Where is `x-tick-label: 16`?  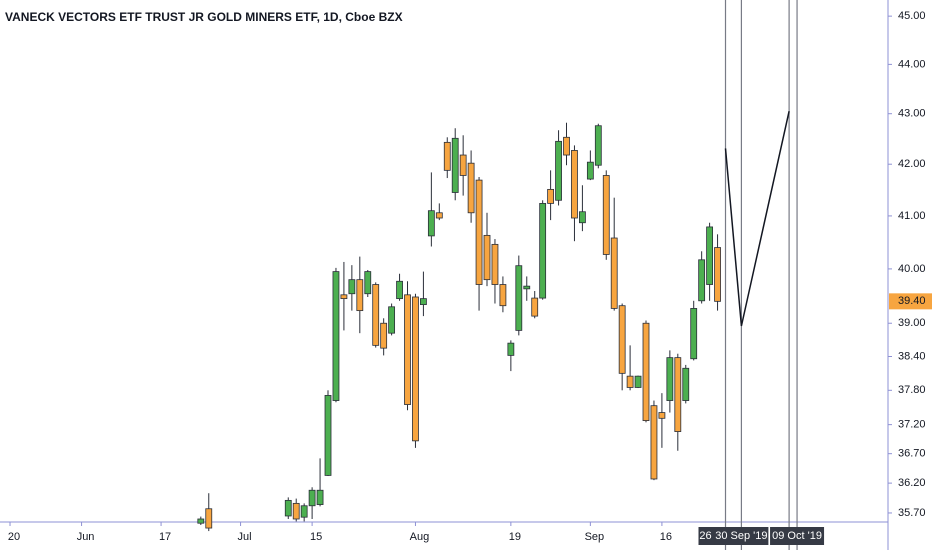
x-tick-label: 16 is located at coordinates (666, 537).